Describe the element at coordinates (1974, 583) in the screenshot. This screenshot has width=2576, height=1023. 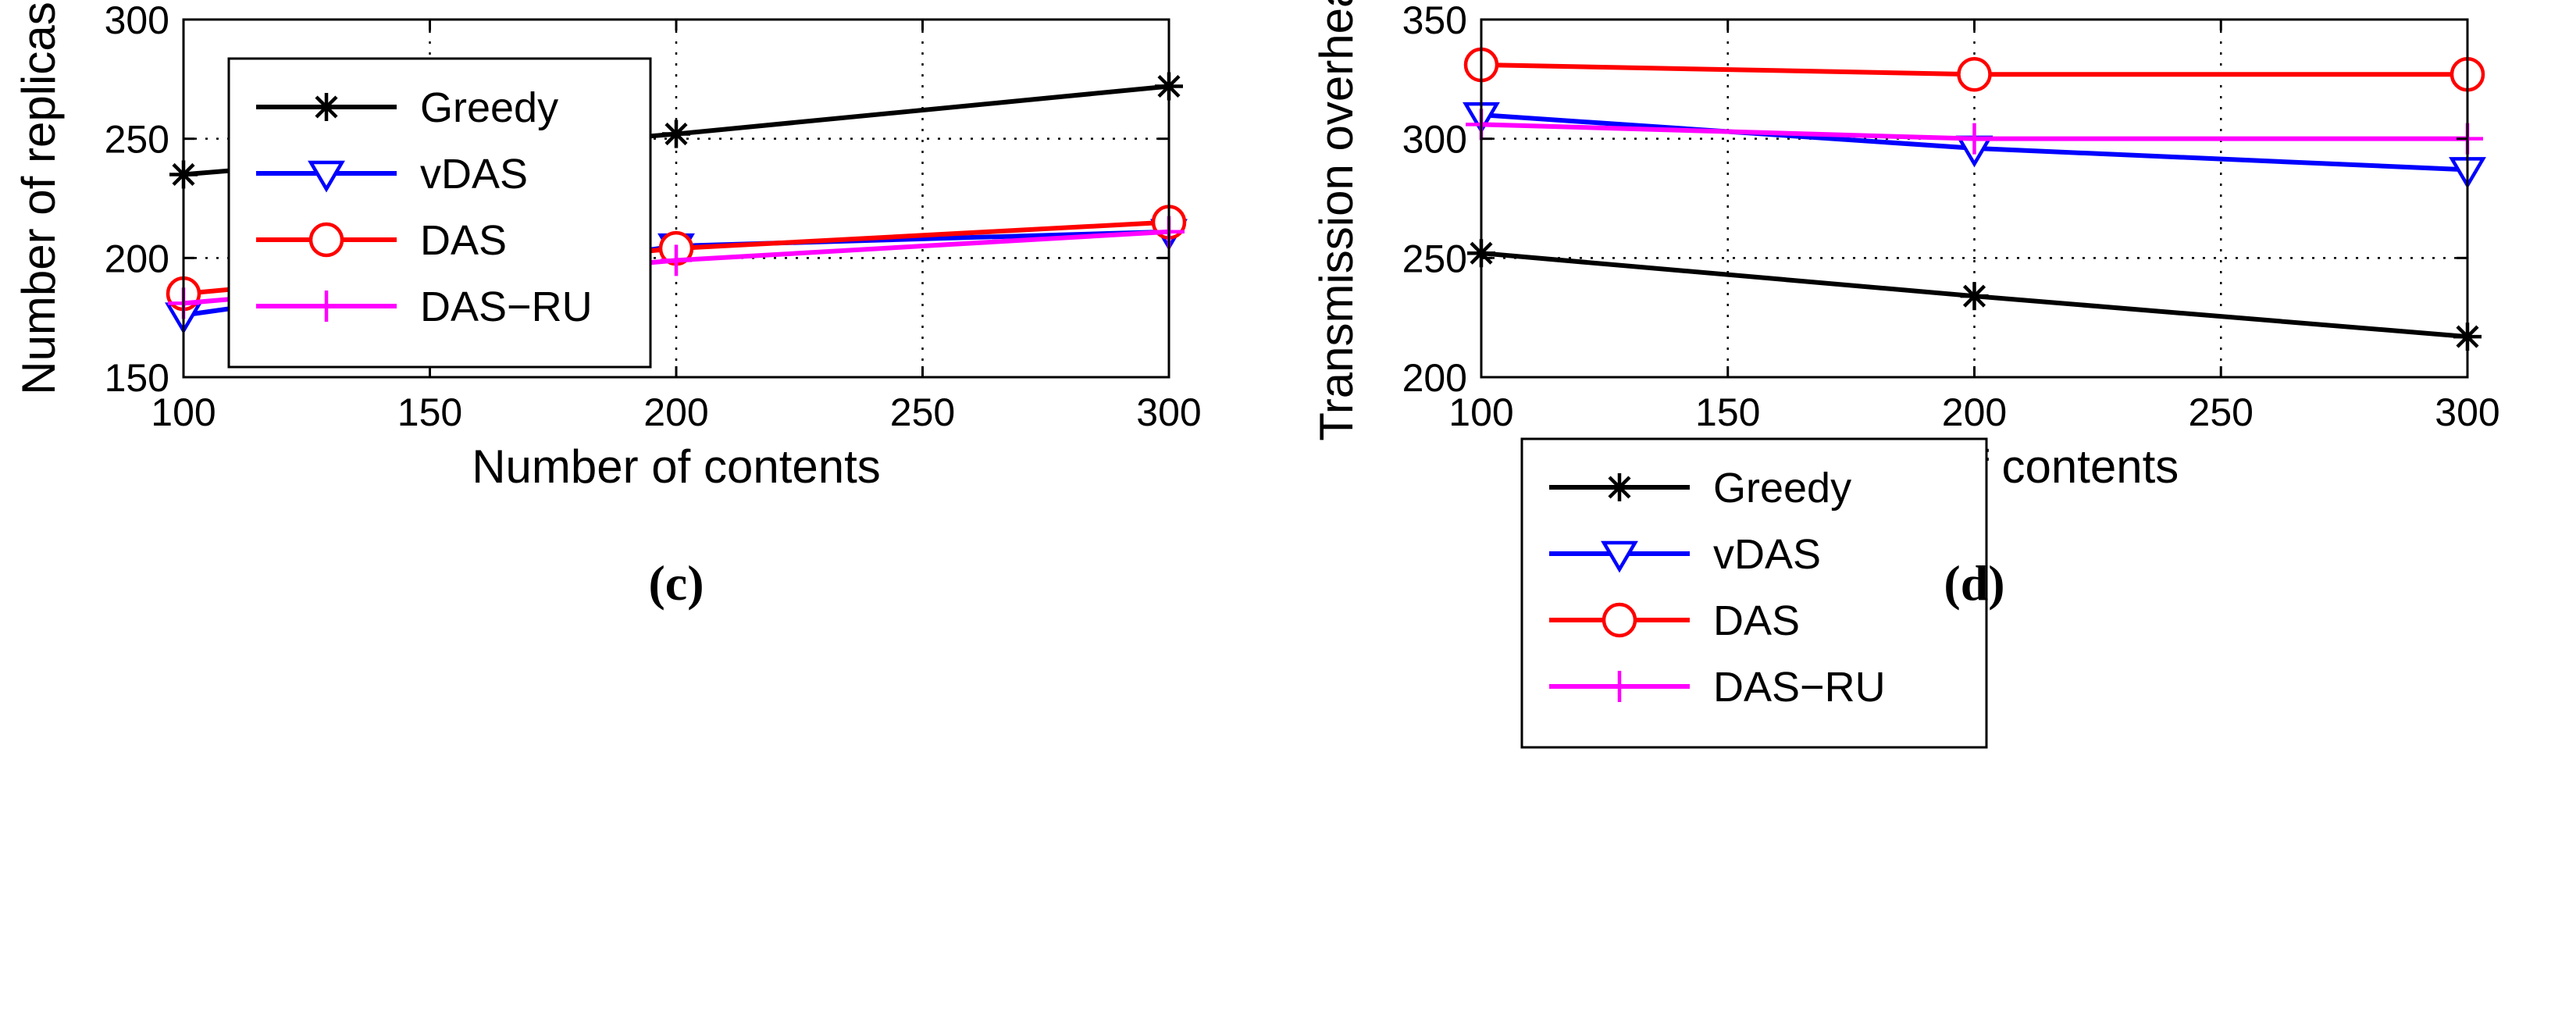
I see `panel-caption: (d)` at that location.